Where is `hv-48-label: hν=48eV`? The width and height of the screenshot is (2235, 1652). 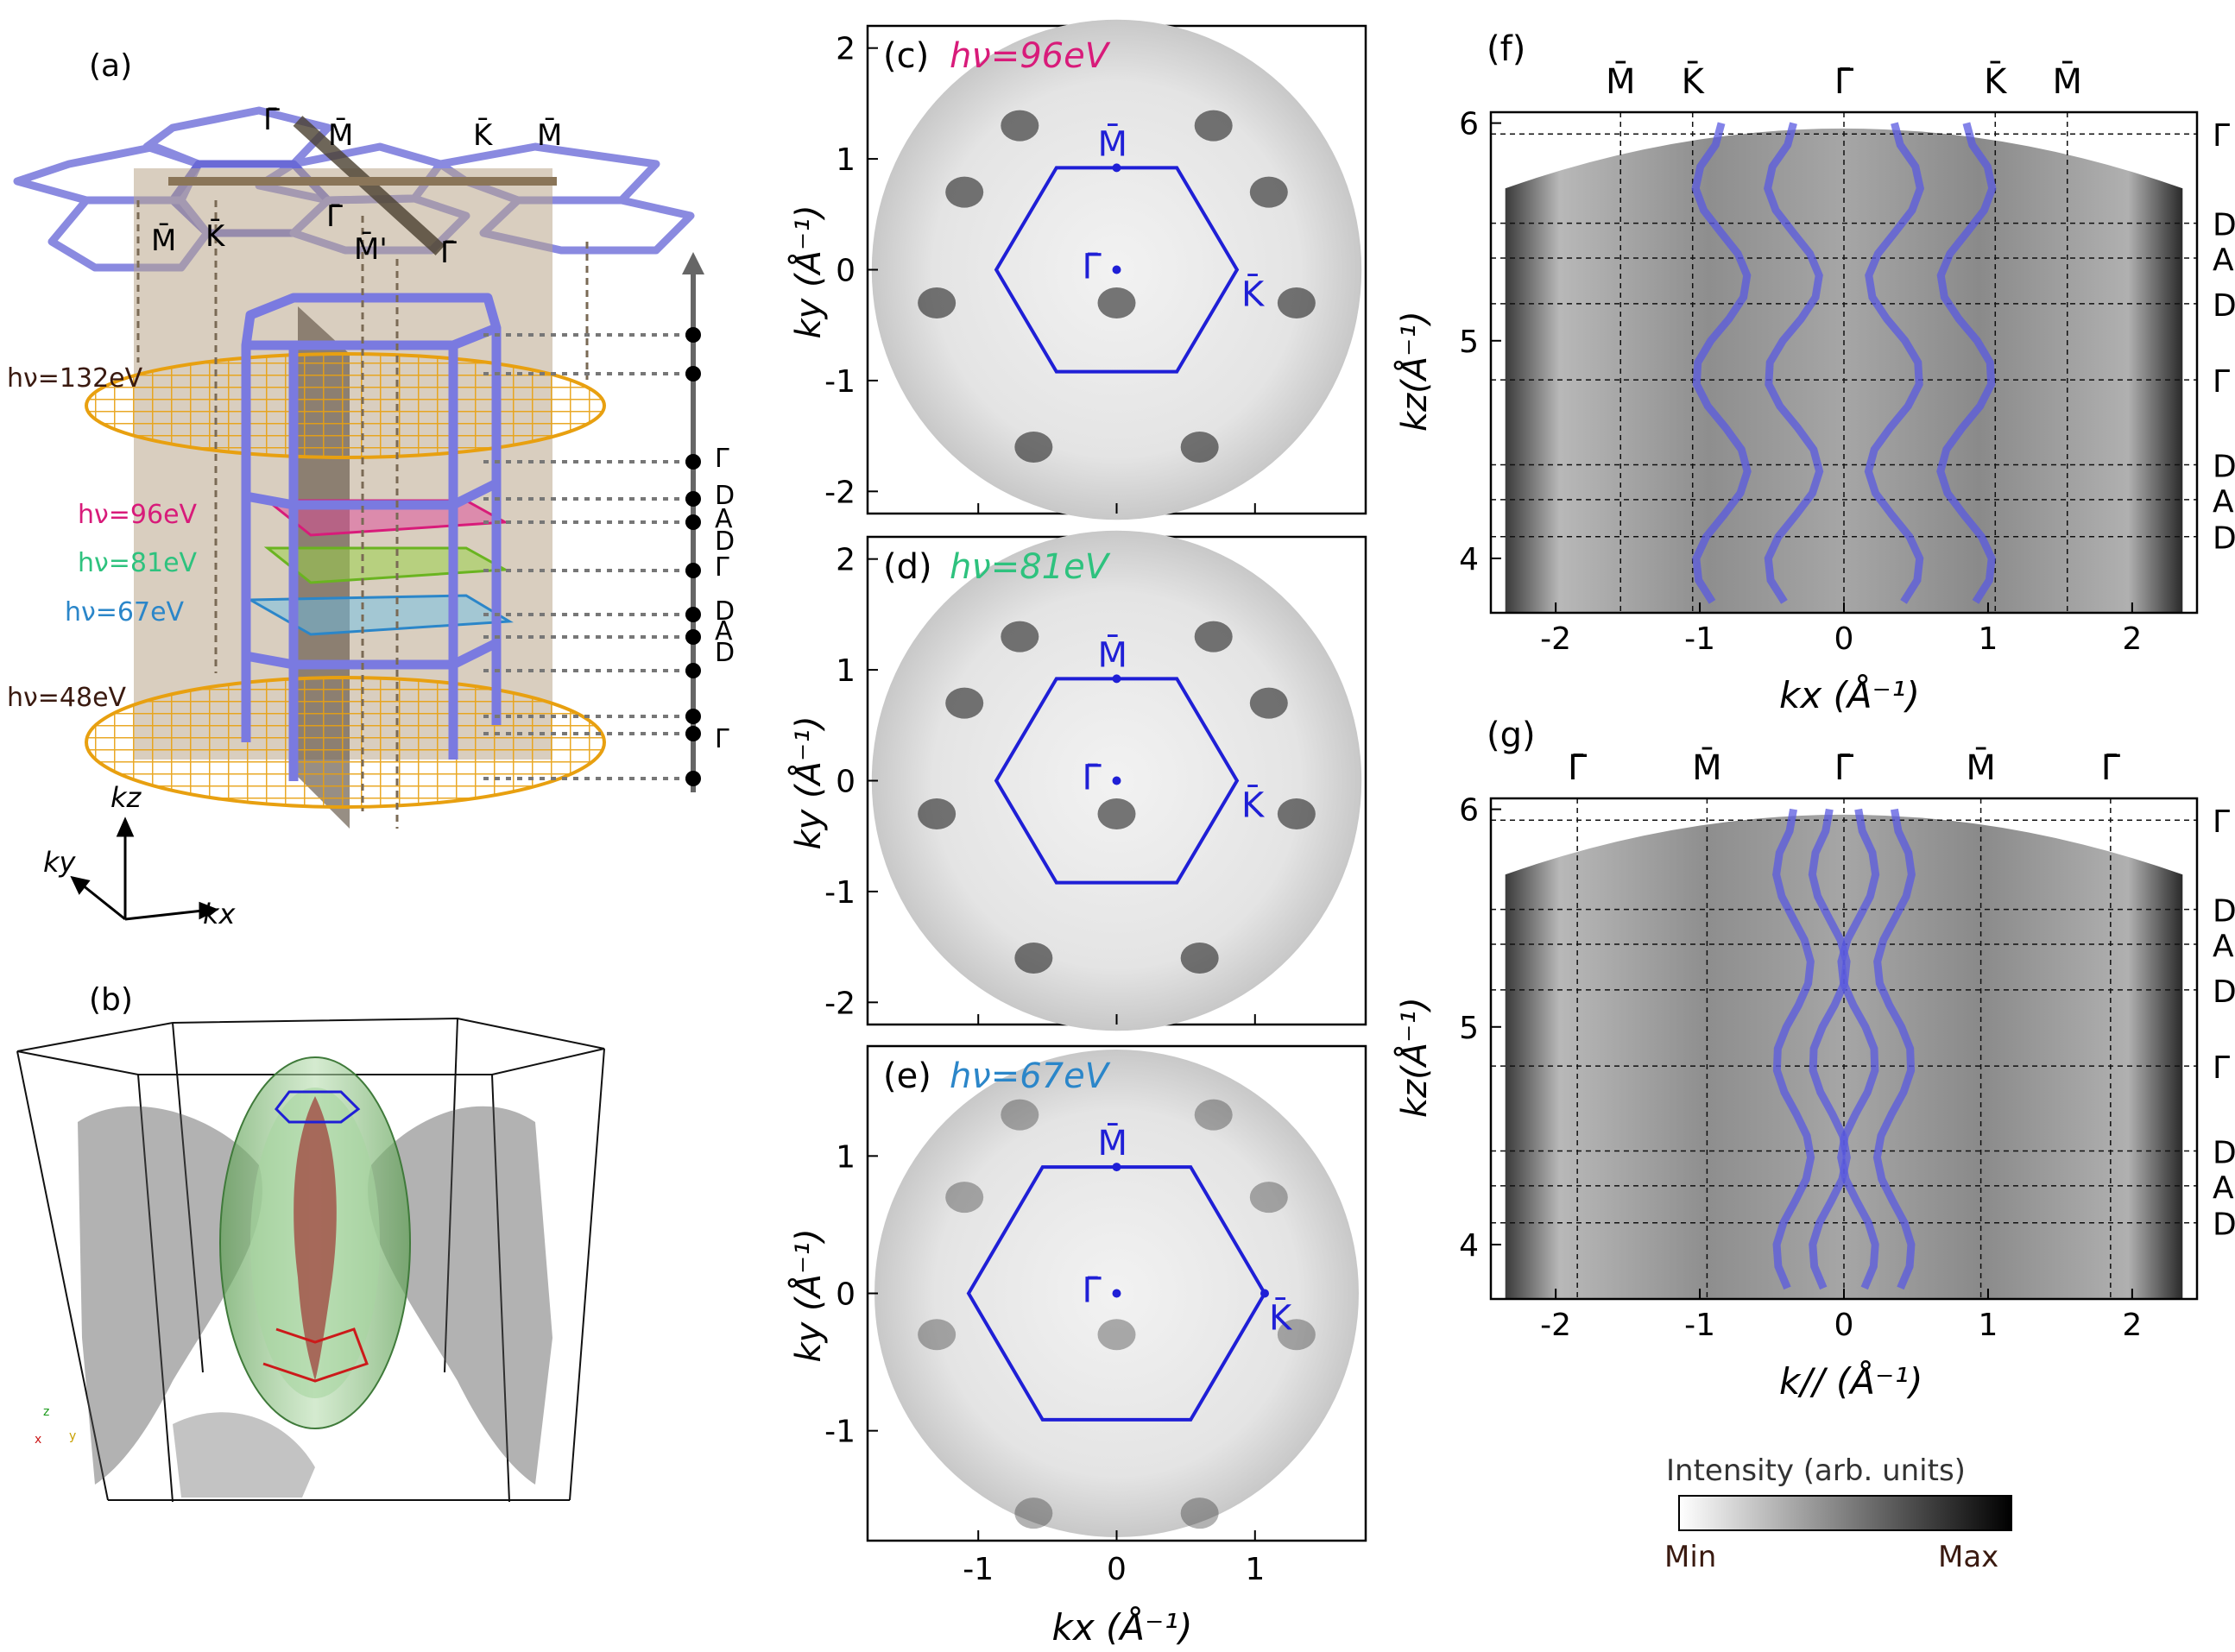 hv-48-label: hν=48eV is located at coordinates (67, 698).